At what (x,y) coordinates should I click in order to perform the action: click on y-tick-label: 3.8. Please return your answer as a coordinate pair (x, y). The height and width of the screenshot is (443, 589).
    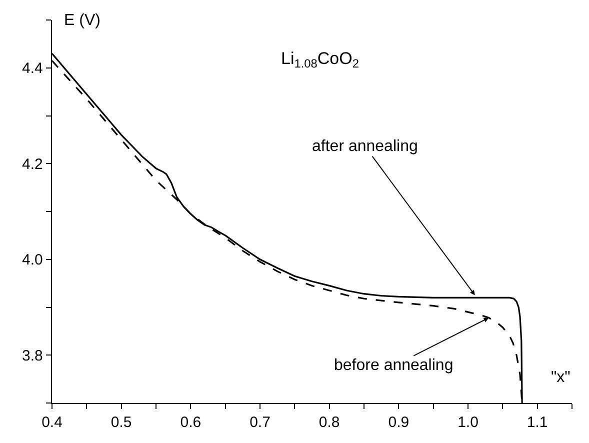
    Looking at the image, I should click on (32, 355).